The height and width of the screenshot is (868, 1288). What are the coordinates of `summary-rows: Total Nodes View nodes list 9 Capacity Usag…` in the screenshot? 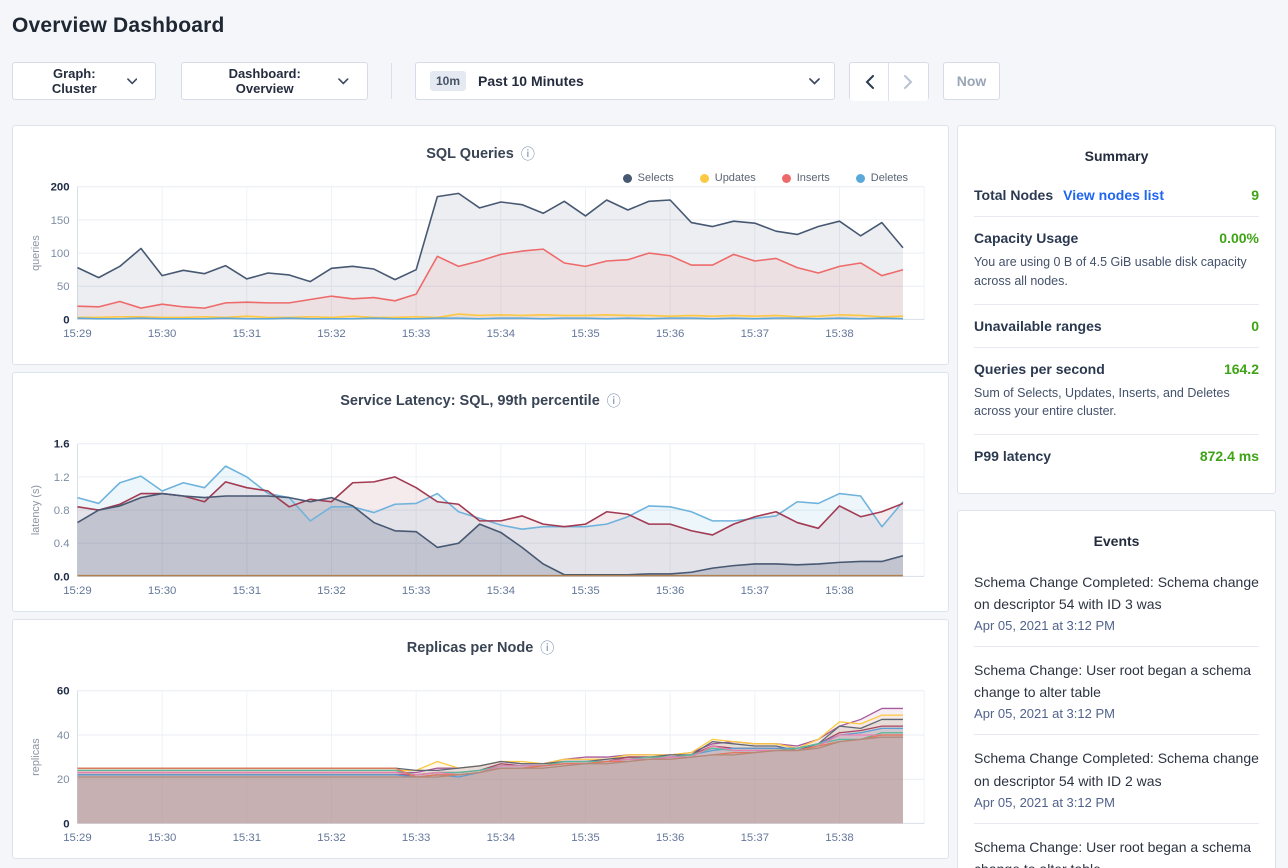 It's located at (1116, 325).